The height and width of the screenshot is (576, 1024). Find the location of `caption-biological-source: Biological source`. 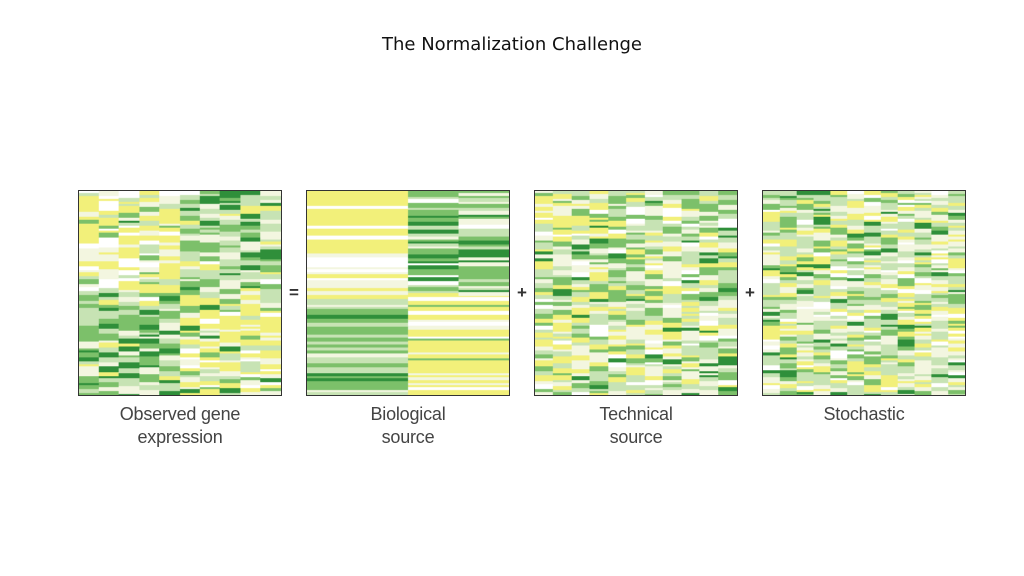

caption-biological-source: Biological source is located at coordinates (408, 425).